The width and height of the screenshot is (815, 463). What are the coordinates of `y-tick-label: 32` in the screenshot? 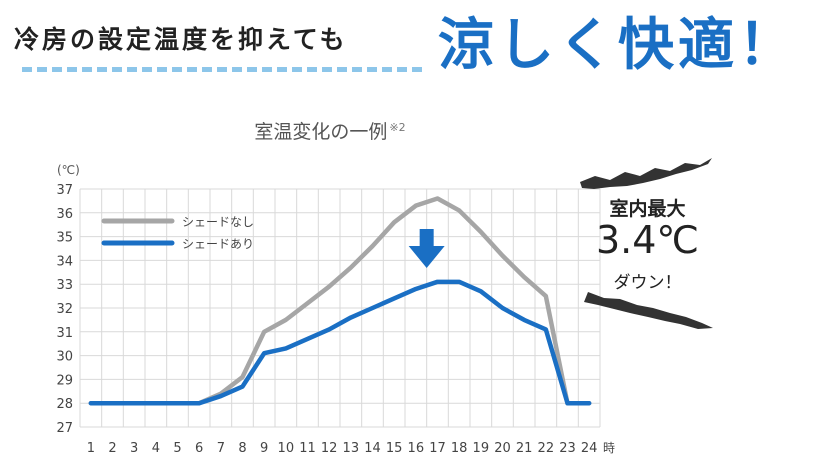 It's located at (64, 309).